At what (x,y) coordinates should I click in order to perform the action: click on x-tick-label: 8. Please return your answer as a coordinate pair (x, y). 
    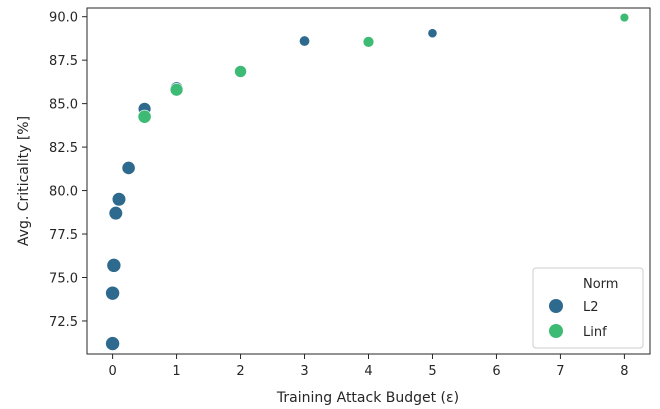
    Looking at the image, I should click on (624, 371).